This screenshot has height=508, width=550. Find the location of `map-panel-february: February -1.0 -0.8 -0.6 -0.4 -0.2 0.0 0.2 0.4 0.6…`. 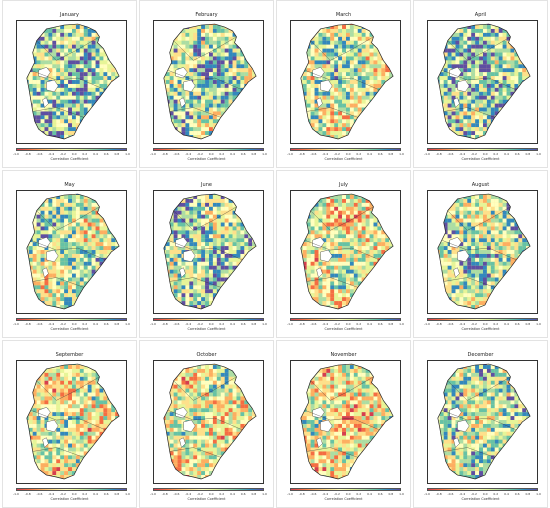

map-panel-february: February -1.0 -0.8 -0.6 -0.4 -0.2 0.0 0.2 0.4 0.6… is located at coordinates (206, 84).